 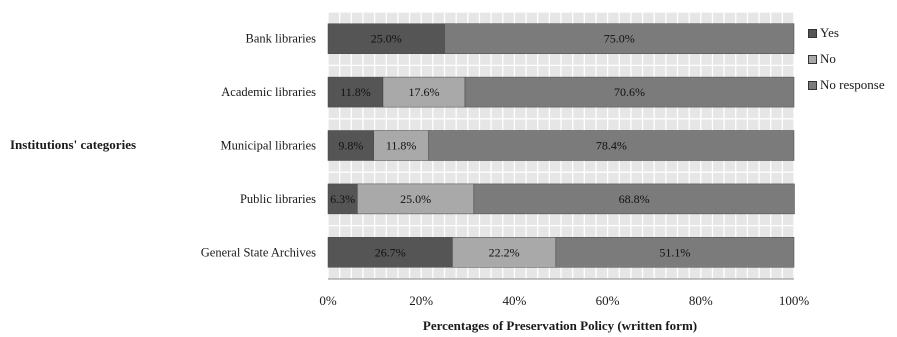 I want to click on bar-label-no-response: 75.0%, so click(x=619, y=39).